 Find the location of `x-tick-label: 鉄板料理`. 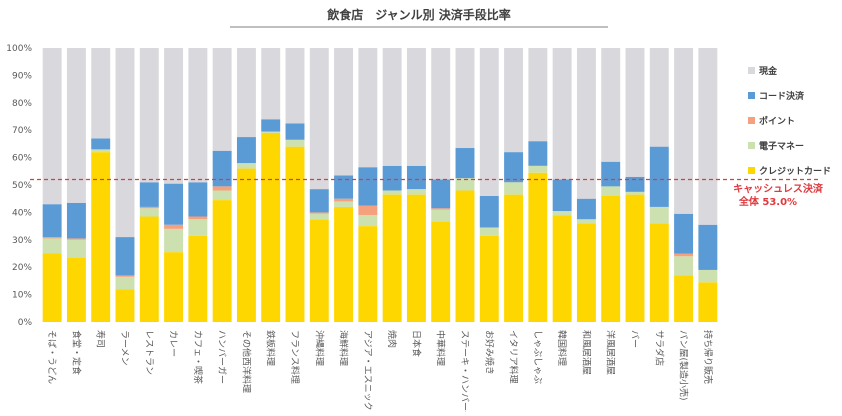

x-tick-label: 鉄板料理 is located at coordinates (271, 348).